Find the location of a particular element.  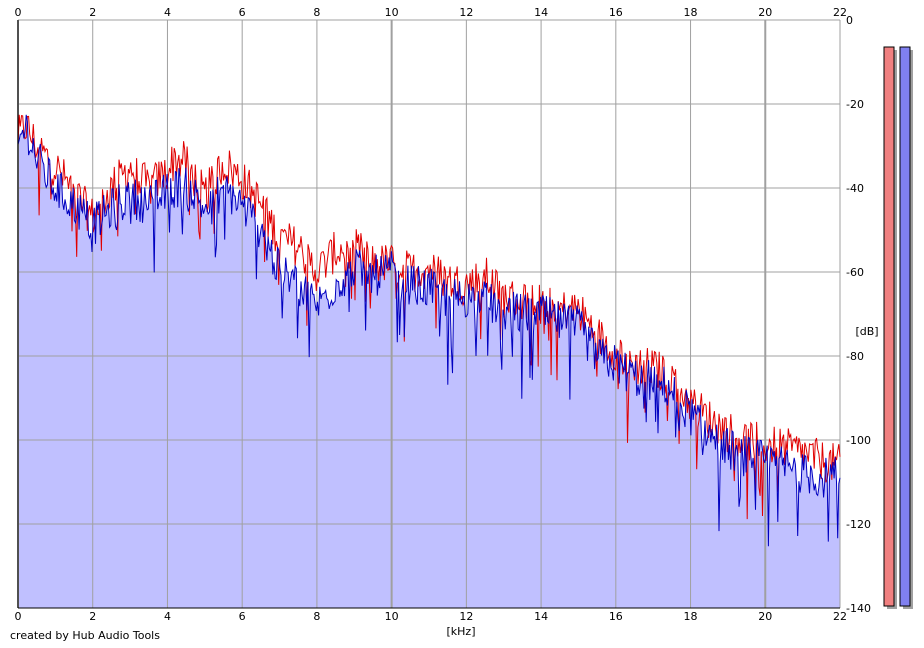

credit-text: created by Hub Audio Tools is located at coordinates (85, 635).